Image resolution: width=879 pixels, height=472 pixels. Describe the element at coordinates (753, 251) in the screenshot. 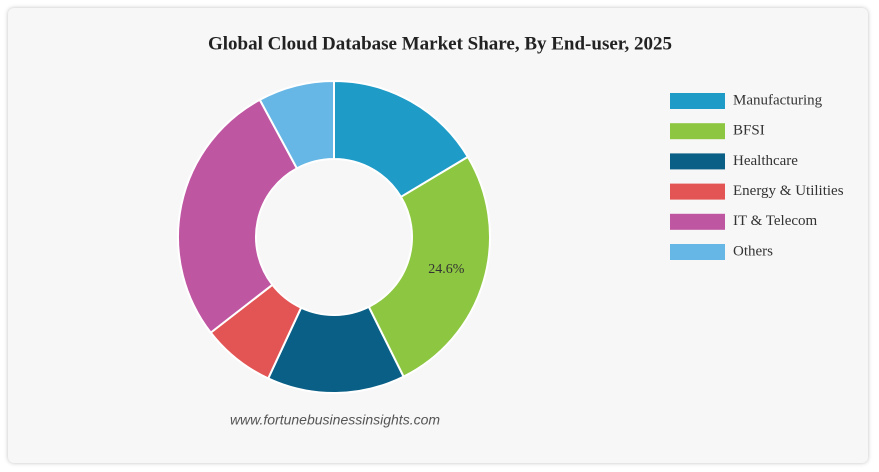

I see `legend-label: Others` at that location.